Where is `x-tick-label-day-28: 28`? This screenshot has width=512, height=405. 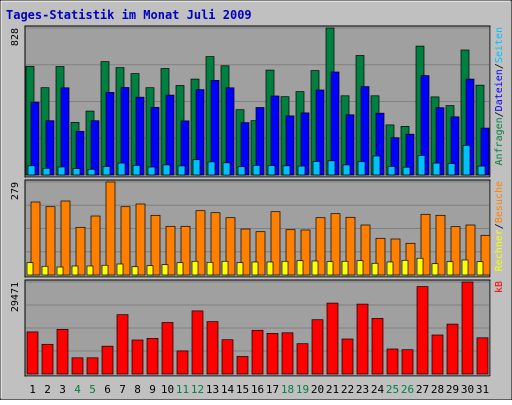 x-tick-label-day-28: 28 is located at coordinates (437, 389).